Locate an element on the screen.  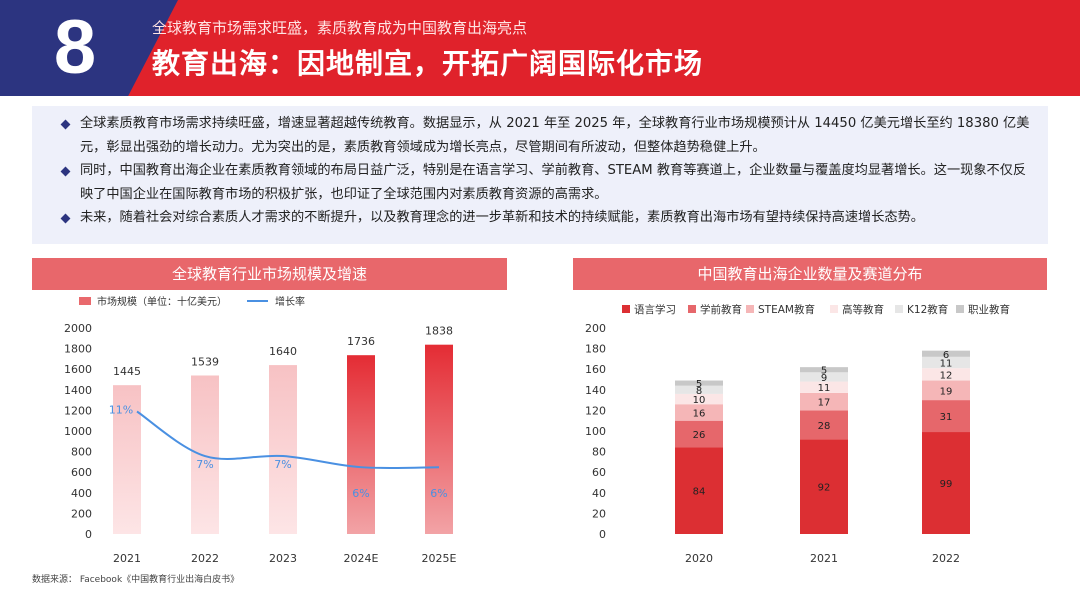
y-tick-label: 20 is located at coordinates (599, 513).